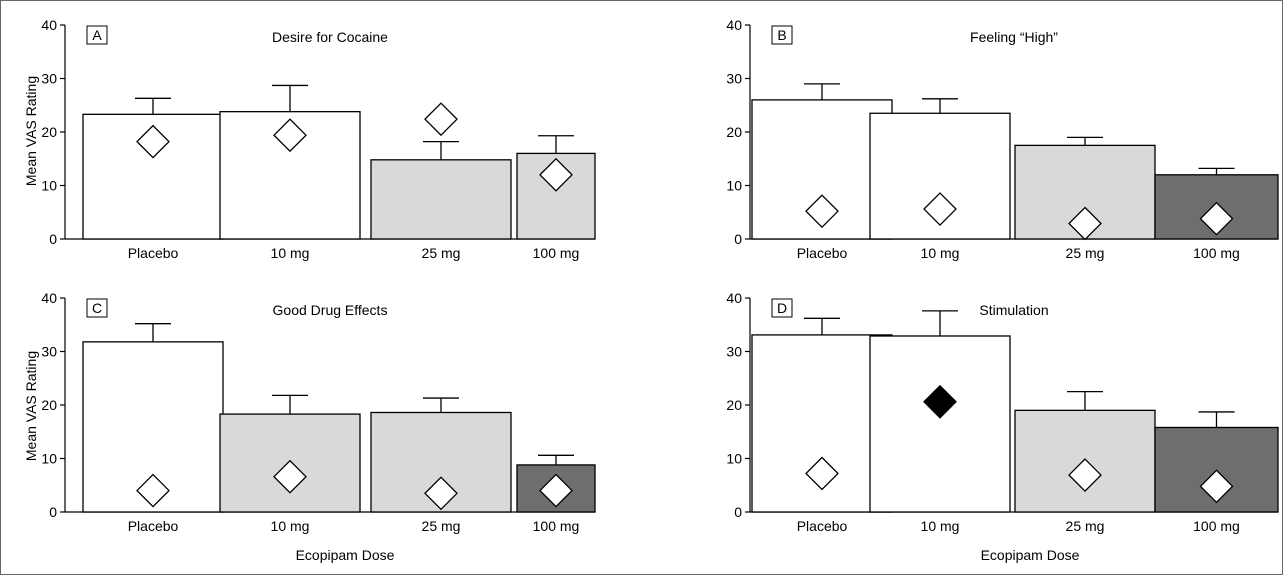 The height and width of the screenshot is (575, 1283). What do you see at coordinates (153, 526) in the screenshot?
I see `panel-c-x-tick-label: Placebo` at bounding box center [153, 526].